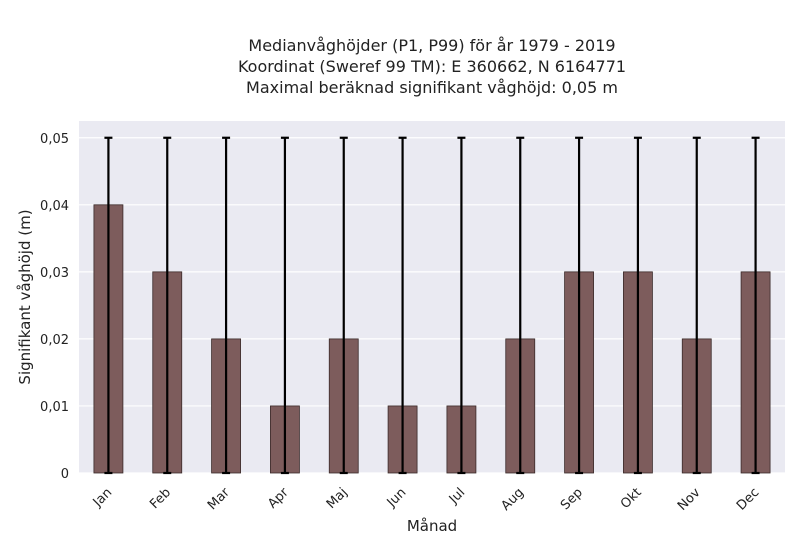 The height and width of the screenshot is (550, 800). What do you see at coordinates (689, 499) in the screenshot?
I see `x-tick-label-nov: Nov` at bounding box center [689, 499].